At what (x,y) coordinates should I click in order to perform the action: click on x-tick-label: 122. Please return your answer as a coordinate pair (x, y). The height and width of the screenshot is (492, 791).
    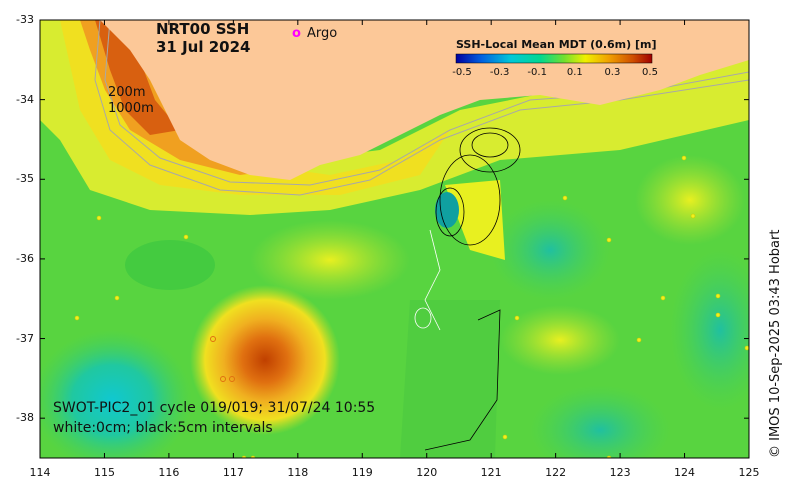
    Looking at the image, I should click on (556, 472).